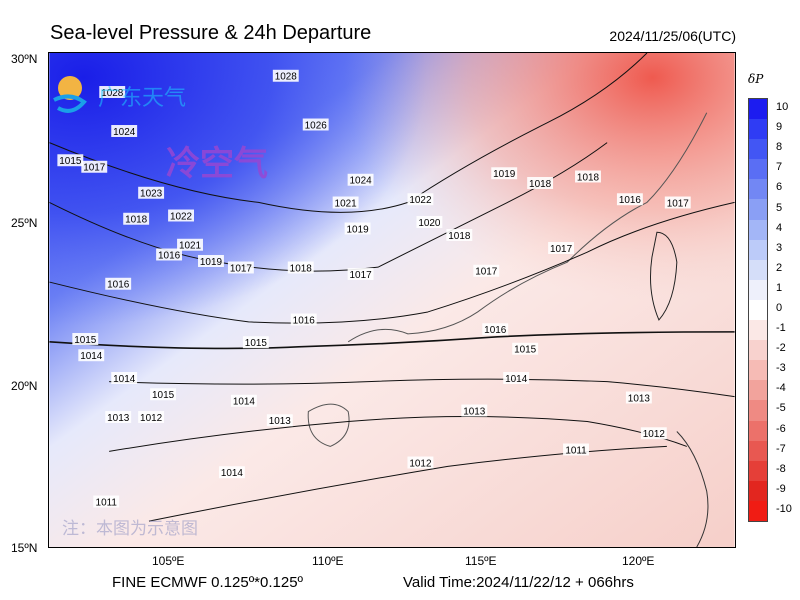 Image resolution: width=800 pixels, height=600 pixels. Describe the element at coordinates (781, 488) in the screenshot. I see `colorbar-tick-label: -9` at that location.